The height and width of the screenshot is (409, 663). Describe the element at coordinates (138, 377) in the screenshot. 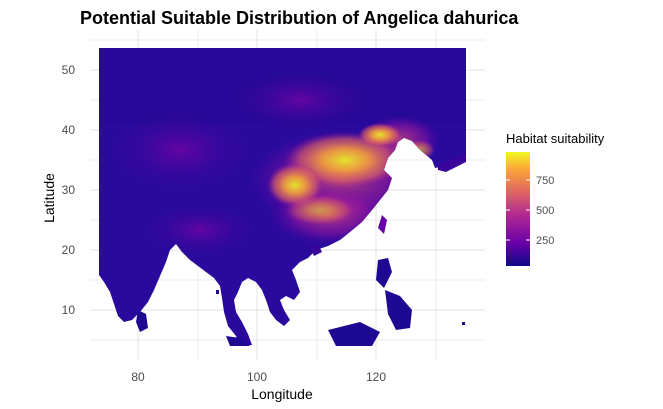

I see `x-tick-label: 80` at that location.